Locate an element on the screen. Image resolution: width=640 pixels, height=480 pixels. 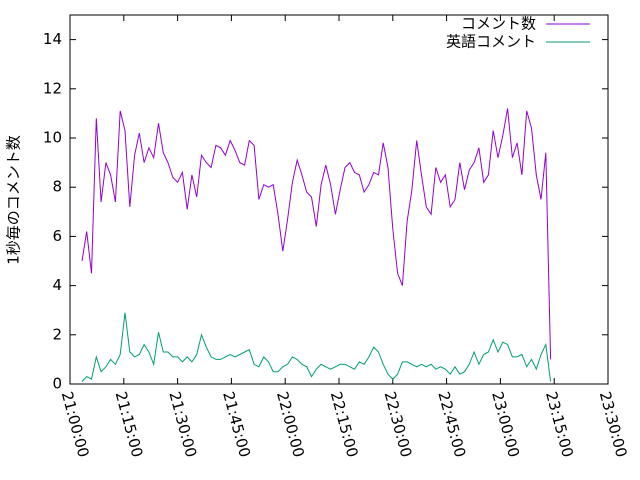
x-tick-label: 22:15:00 is located at coordinates (344, 425).